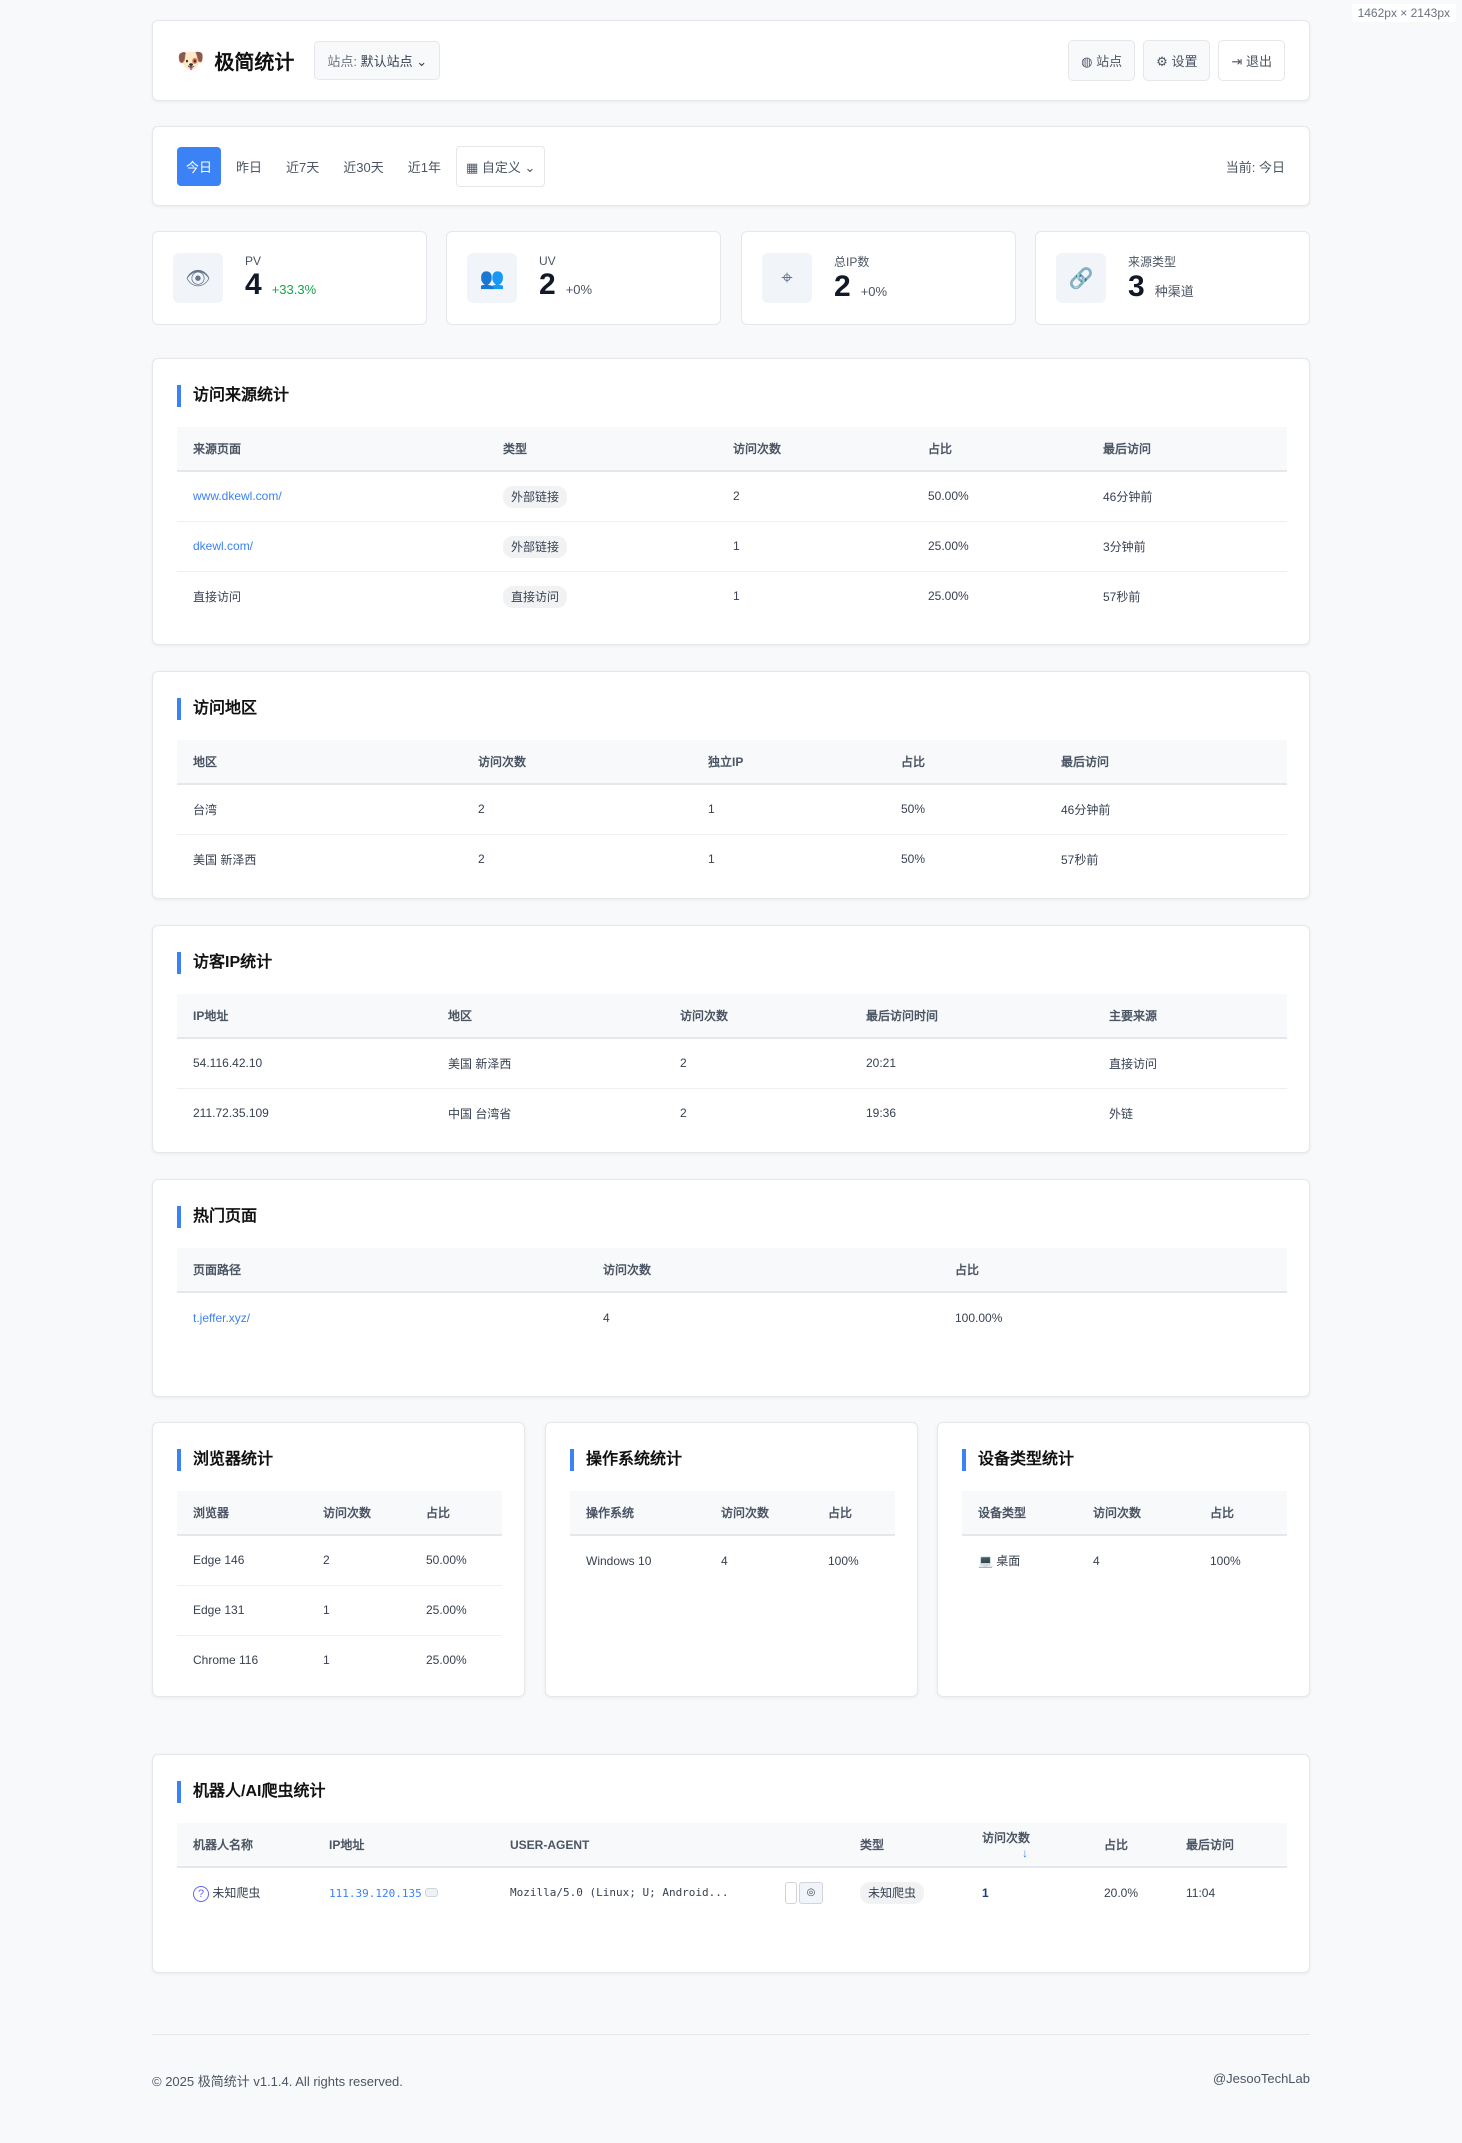 This screenshot has height=2143, width=1462. I want to click on hot-pages-card: 热门页面 页面路径 访问次数 占比 t.jeffer.xyz/4 100.00%, so click(731, 1288).